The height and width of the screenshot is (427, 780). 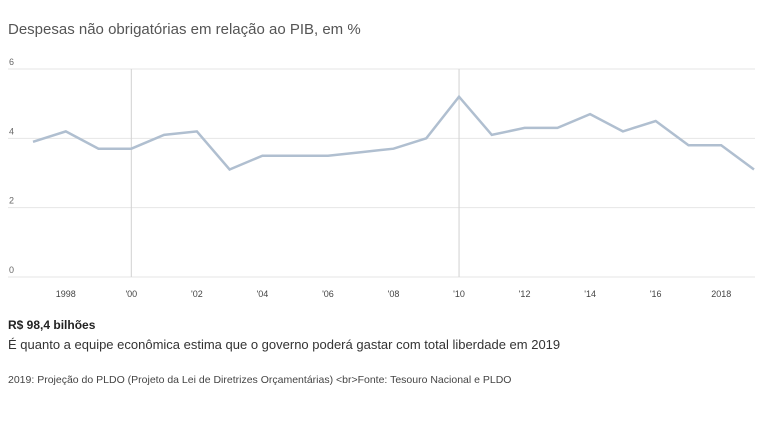 What do you see at coordinates (328, 294) in the screenshot?
I see `x-tick-label: '06` at bounding box center [328, 294].